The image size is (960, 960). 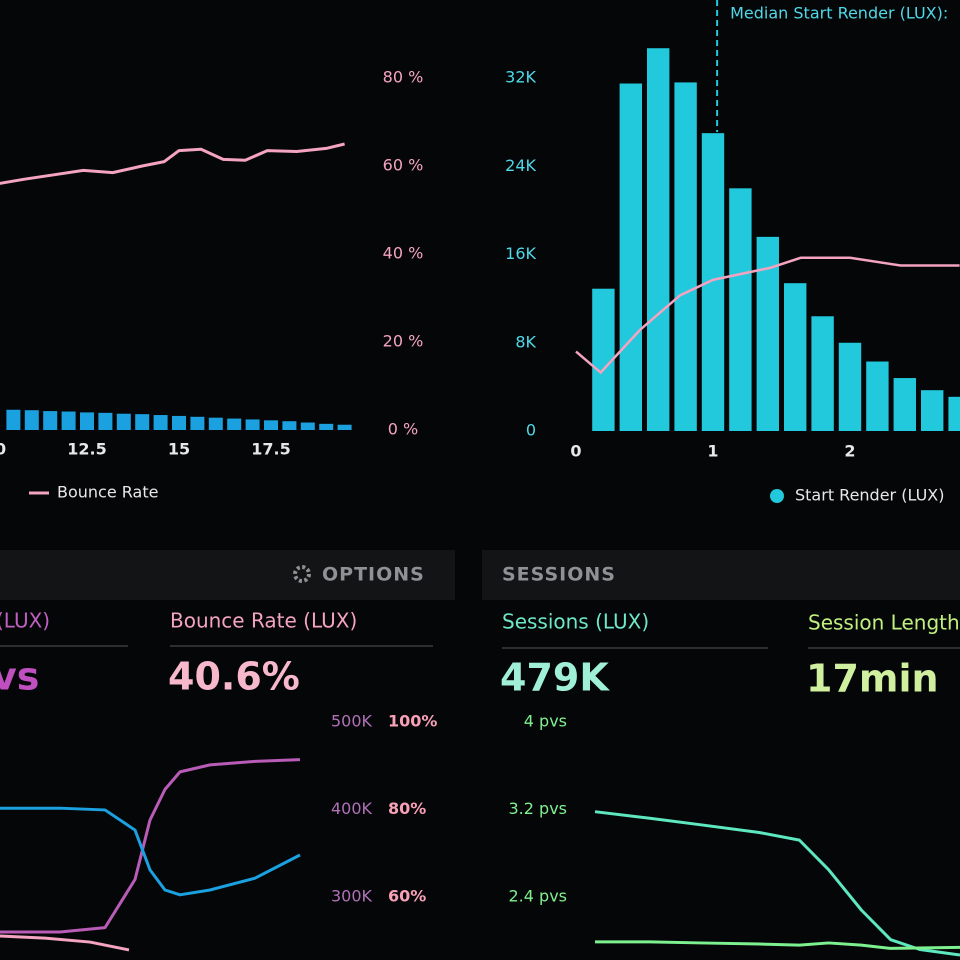 What do you see at coordinates (373, 575) in the screenshot?
I see `options-button: OPTIONS` at bounding box center [373, 575].